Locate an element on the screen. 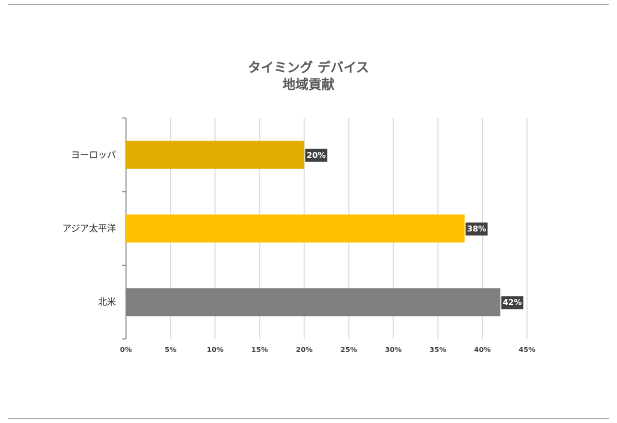 The height and width of the screenshot is (423, 617). category-label: ヨーロッパ is located at coordinates (93, 155).